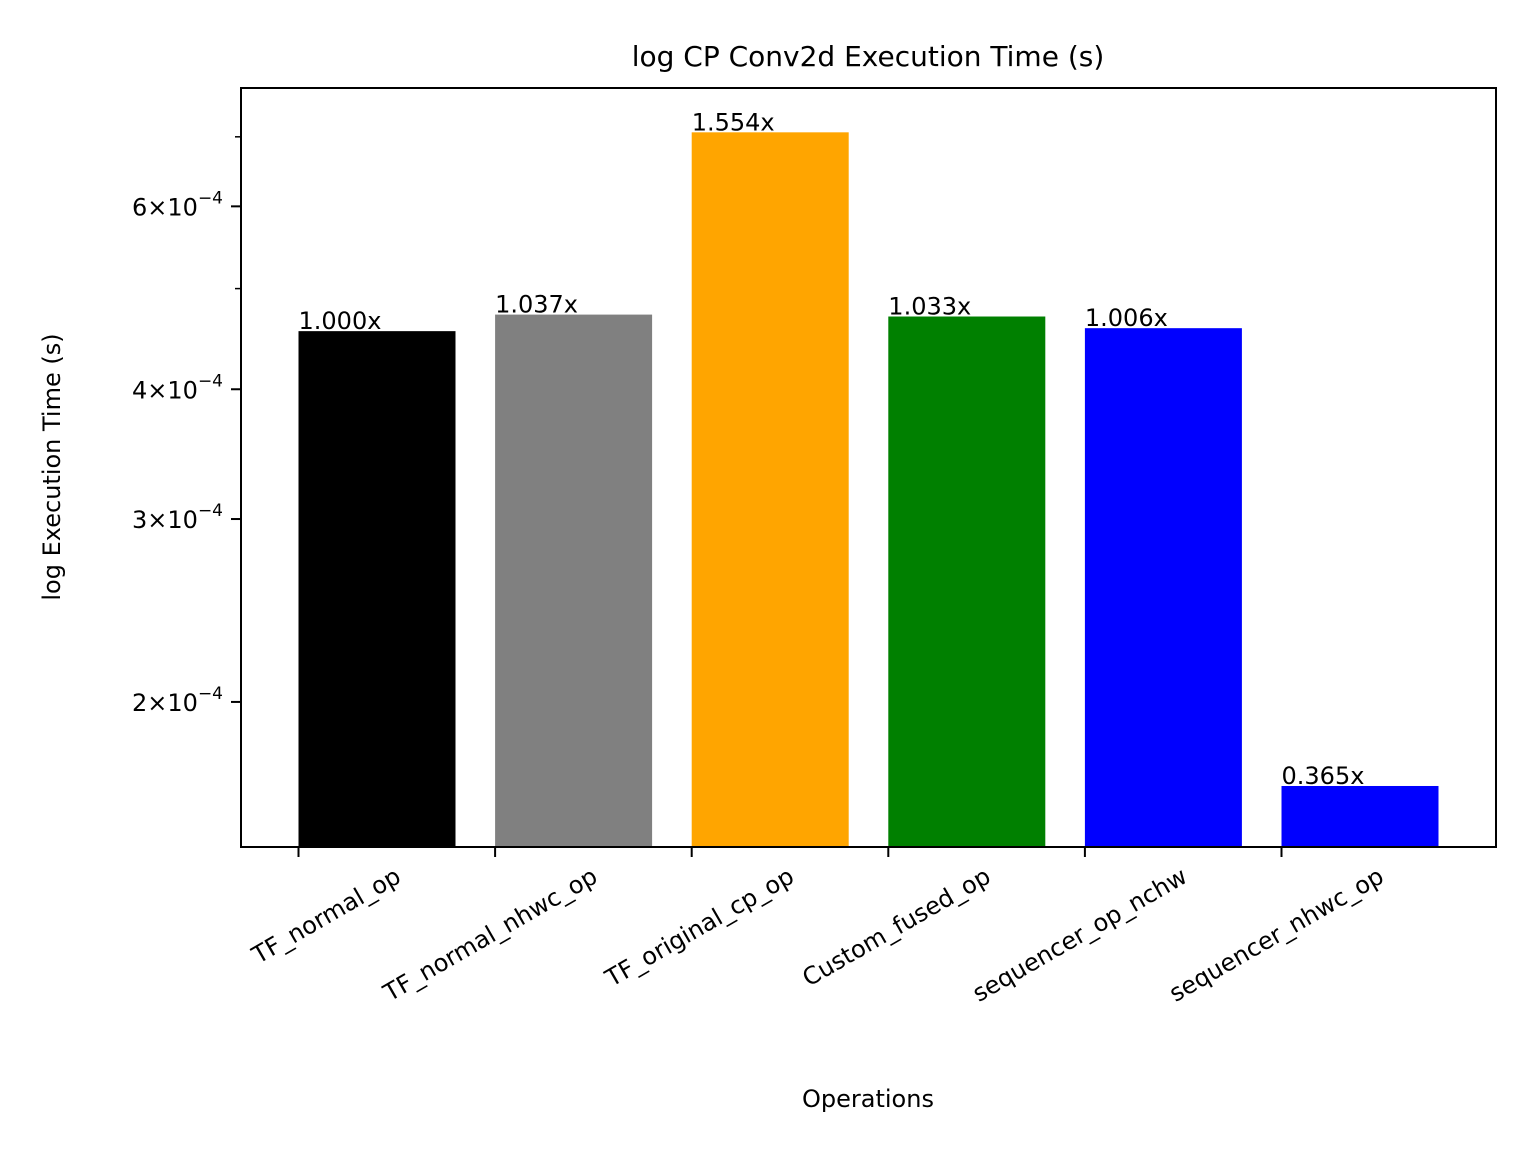  Describe the element at coordinates (967, 581) in the screenshot. I see `bar-Custom_fused_op` at that location.